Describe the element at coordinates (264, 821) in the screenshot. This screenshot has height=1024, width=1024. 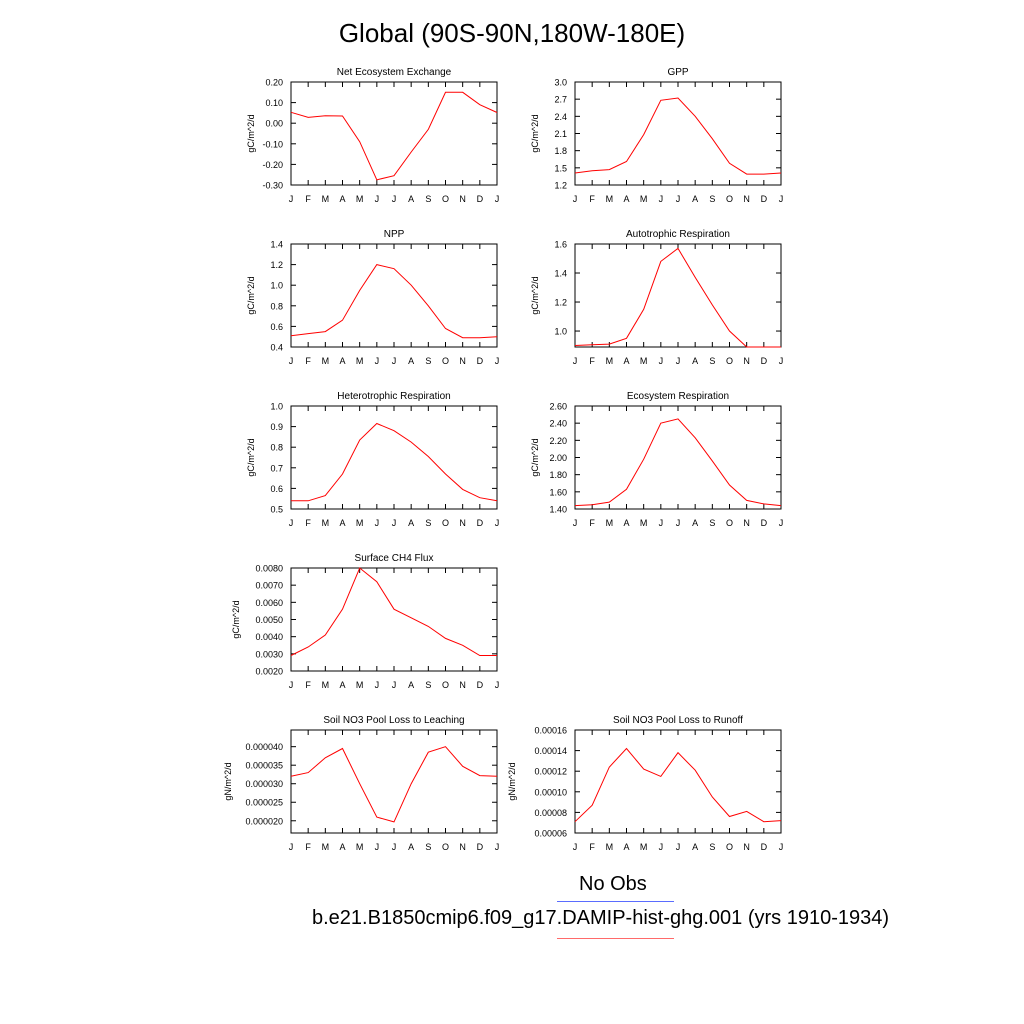
I see `y-tick-label: 0.000020` at that location.